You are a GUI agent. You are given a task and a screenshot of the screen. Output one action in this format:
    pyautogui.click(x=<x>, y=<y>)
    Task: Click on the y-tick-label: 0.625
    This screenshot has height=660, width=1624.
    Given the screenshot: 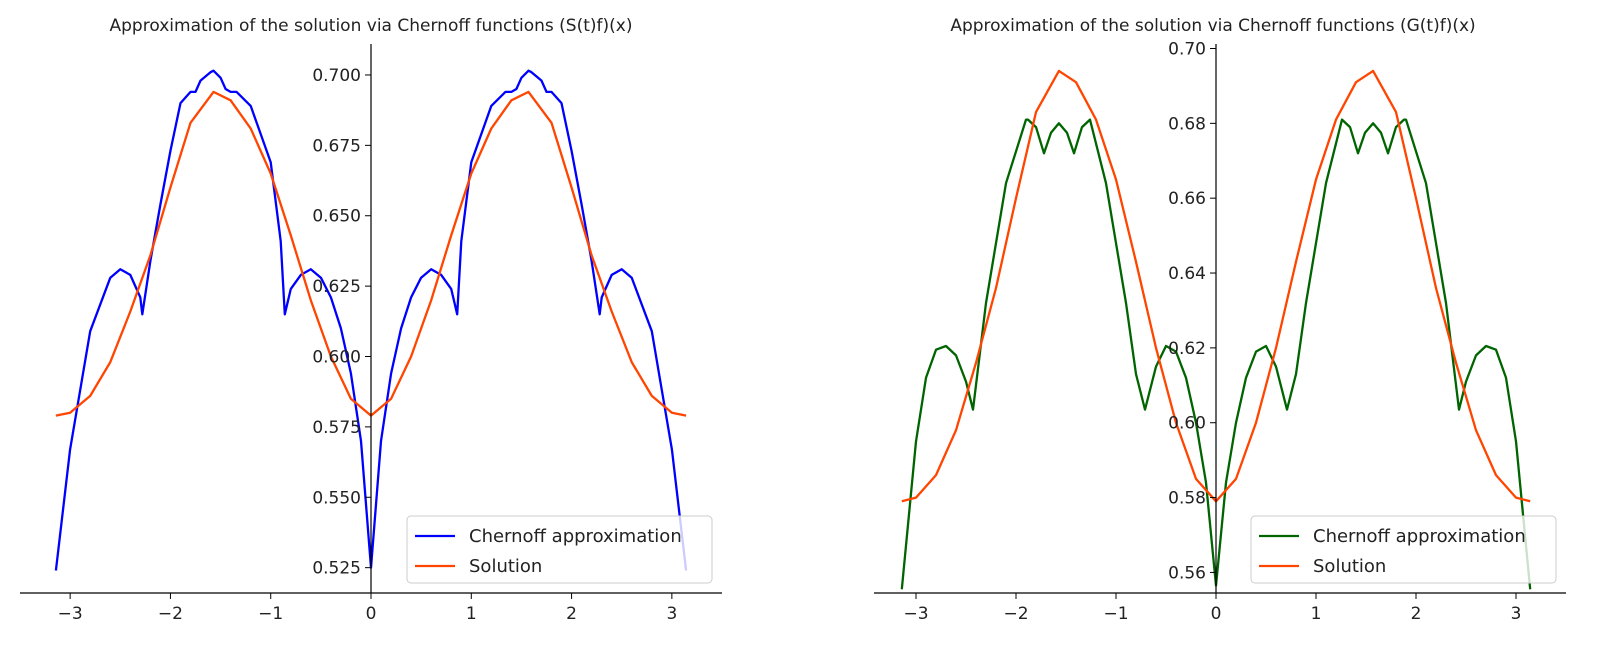 What is the action you would take?
    pyautogui.click(x=336, y=287)
    